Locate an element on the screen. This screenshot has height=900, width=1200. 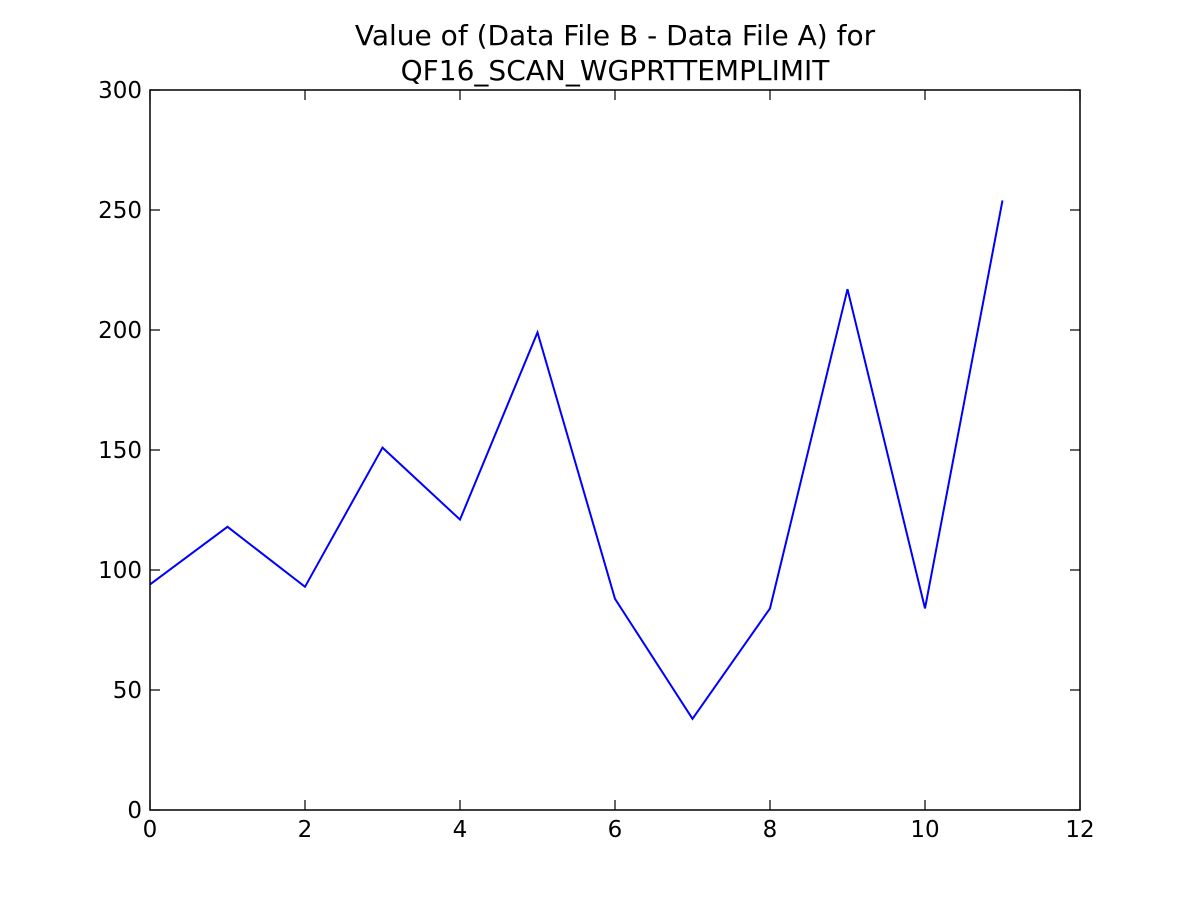
y-tick-label: 200 is located at coordinates (120, 331).